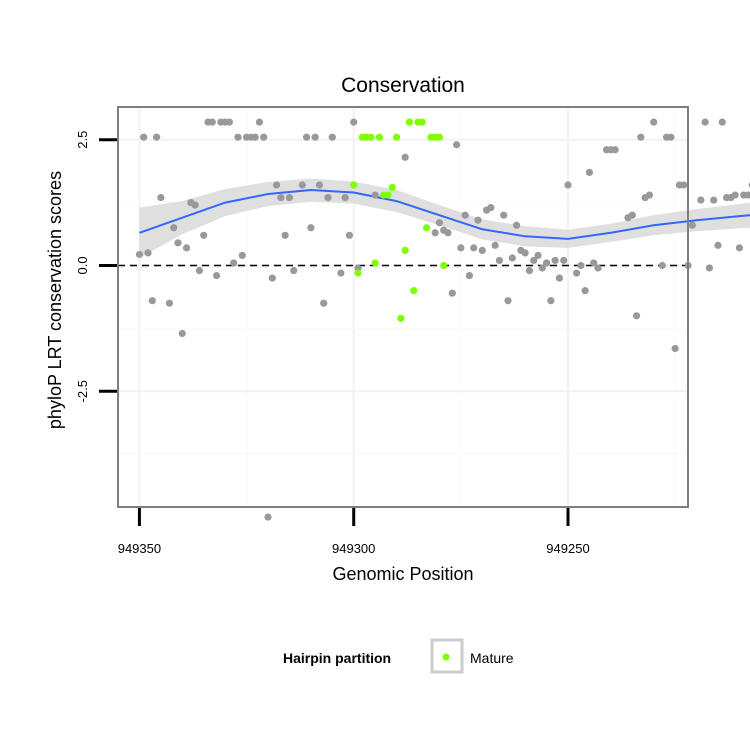  Describe the element at coordinates (337, 658) in the screenshot. I see `legend-title: Hairpin partition` at that location.